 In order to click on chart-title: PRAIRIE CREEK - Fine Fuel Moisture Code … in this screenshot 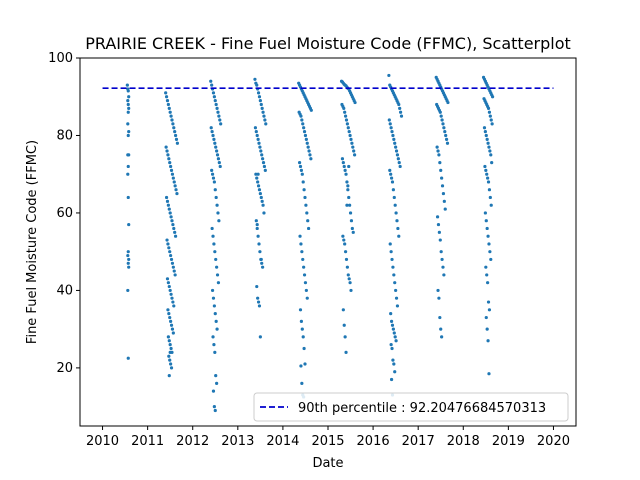, I will do `click(328, 43)`.